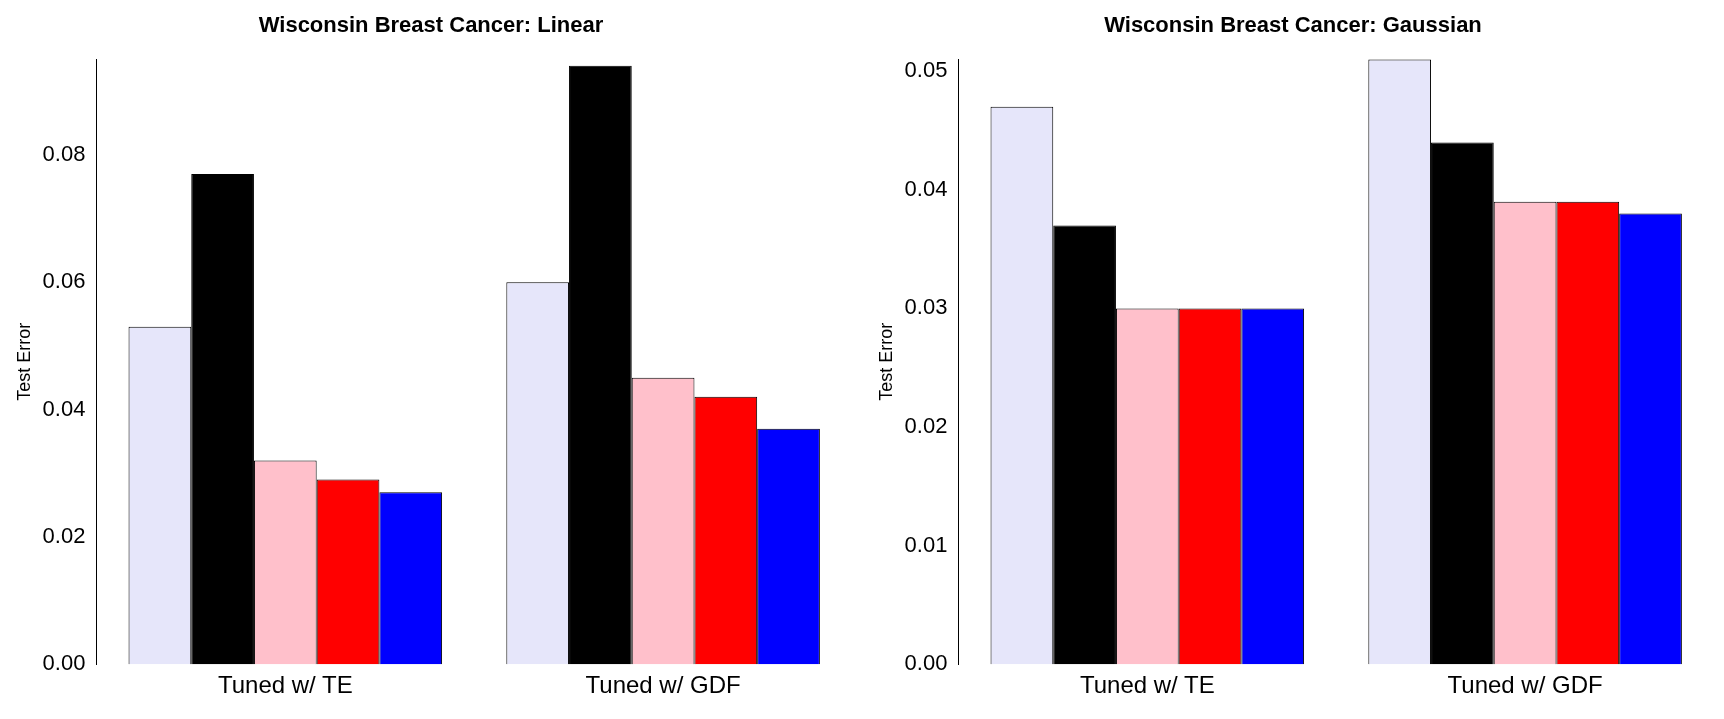  Describe the element at coordinates (64, 153) in the screenshot. I see `y-tick-label: 0.08` at that location.